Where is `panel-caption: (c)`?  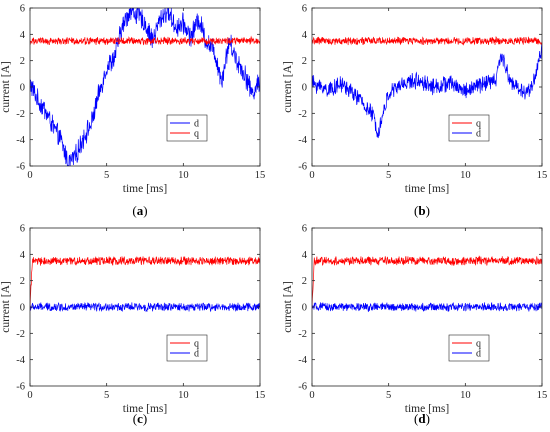 panel-caption: (c) is located at coordinates (140, 418).